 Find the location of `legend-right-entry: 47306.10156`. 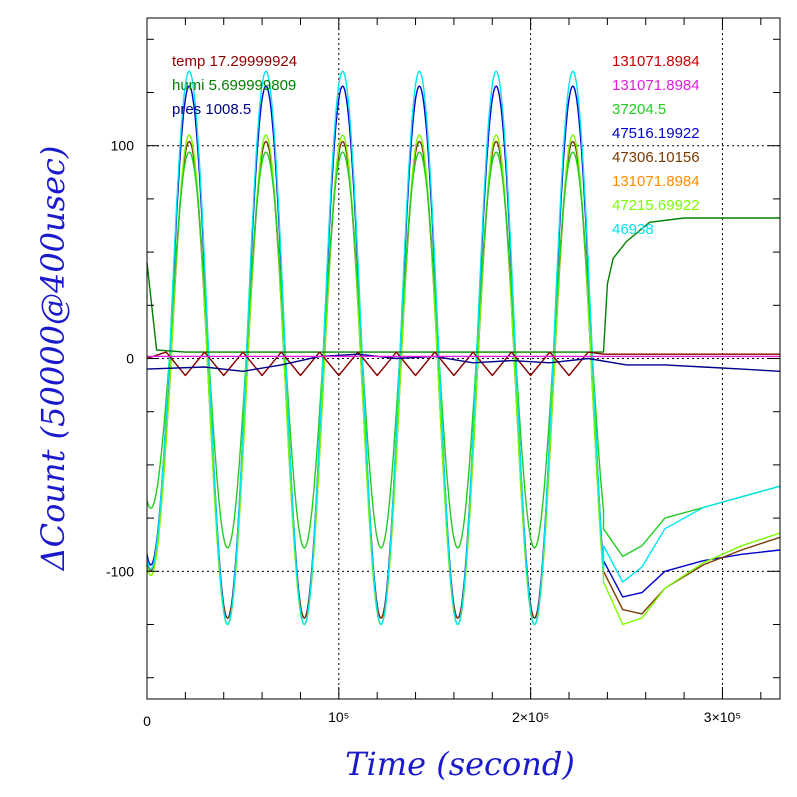

legend-right-entry: 47306.10156 is located at coordinates (656, 157).